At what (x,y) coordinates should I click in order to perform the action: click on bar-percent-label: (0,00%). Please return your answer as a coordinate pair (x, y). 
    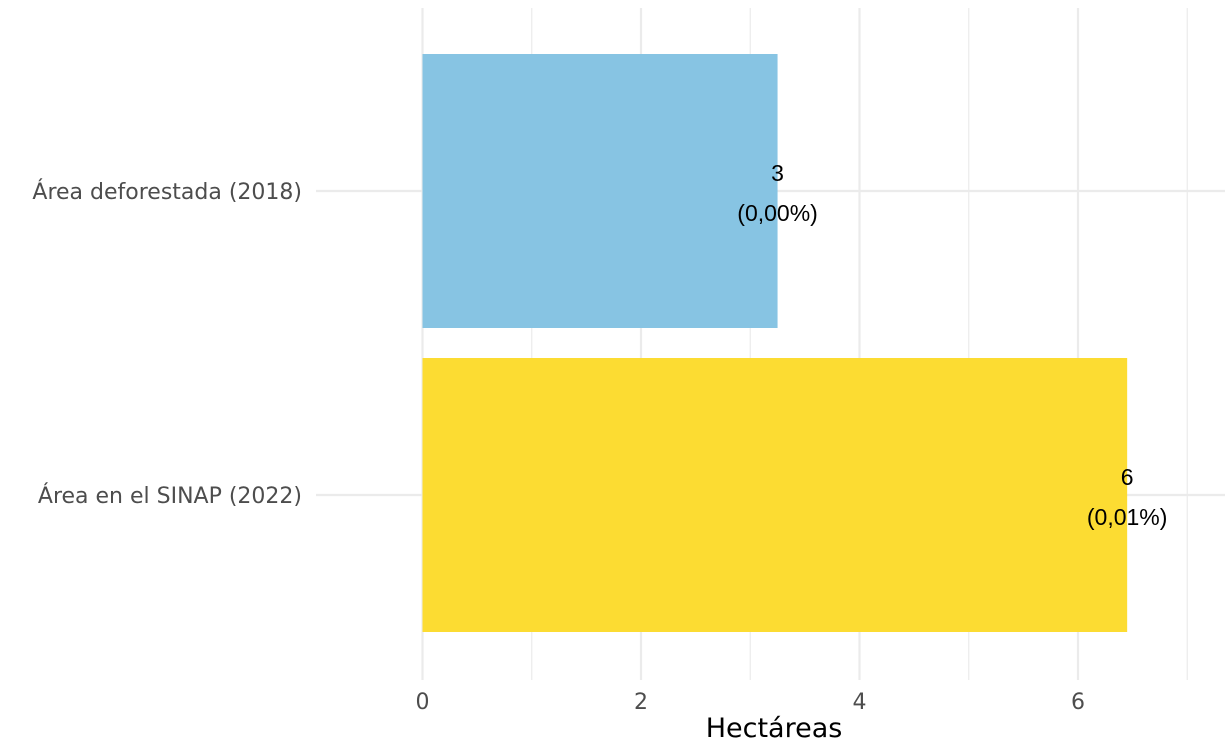
    Looking at the image, I should click on (777, 213).